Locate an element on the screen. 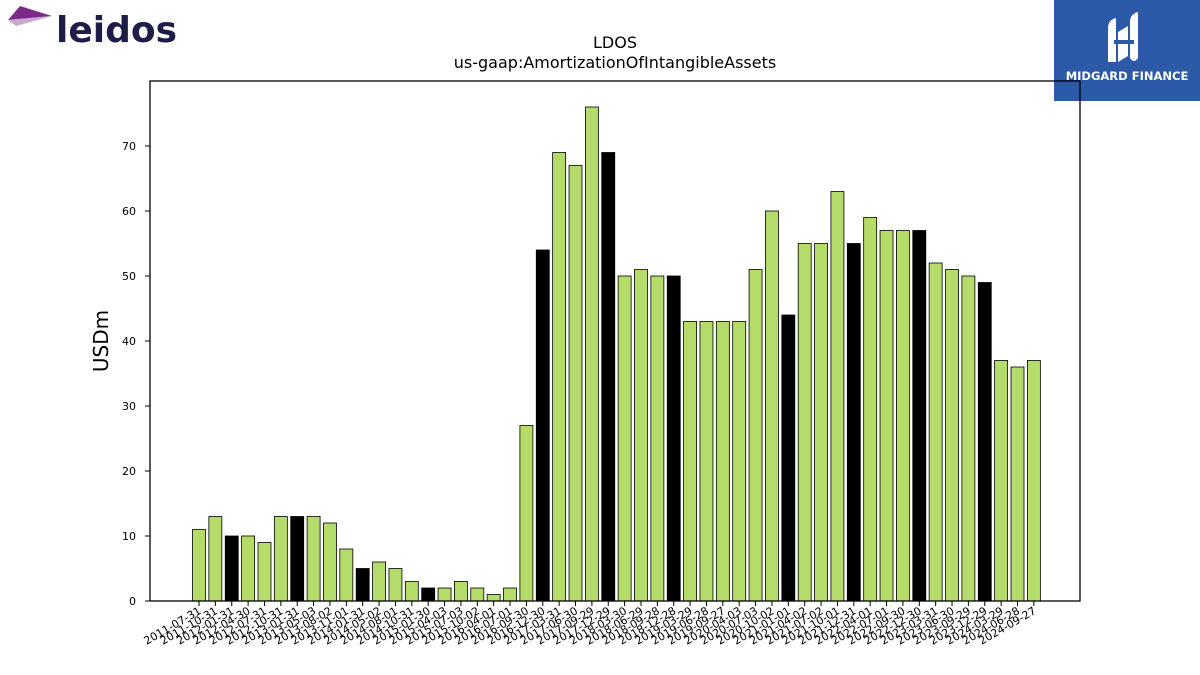 Image resolution: width=1200 pixels, height=675 pixels. y-tick-label: 10 is located at coordinates (129, 536).